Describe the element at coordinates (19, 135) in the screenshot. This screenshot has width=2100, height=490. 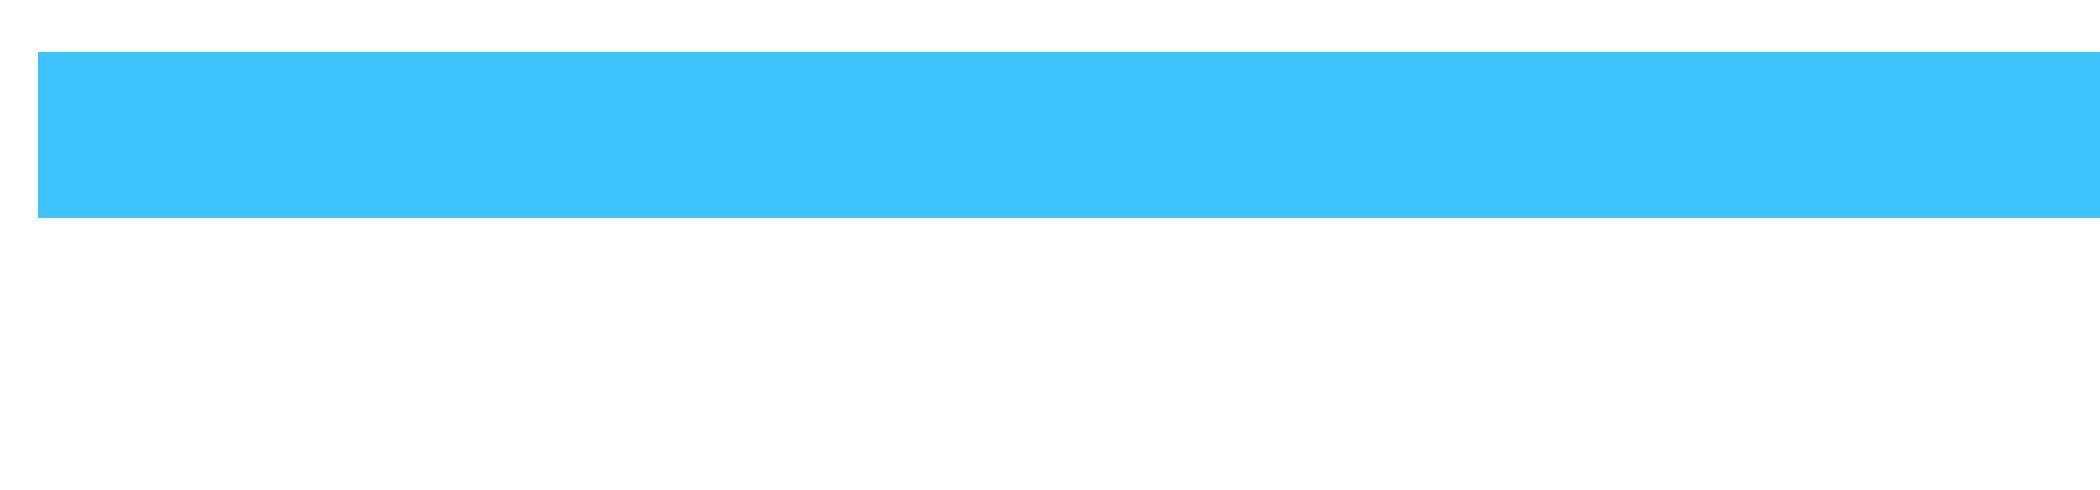
I see `left-gutter` at that location.